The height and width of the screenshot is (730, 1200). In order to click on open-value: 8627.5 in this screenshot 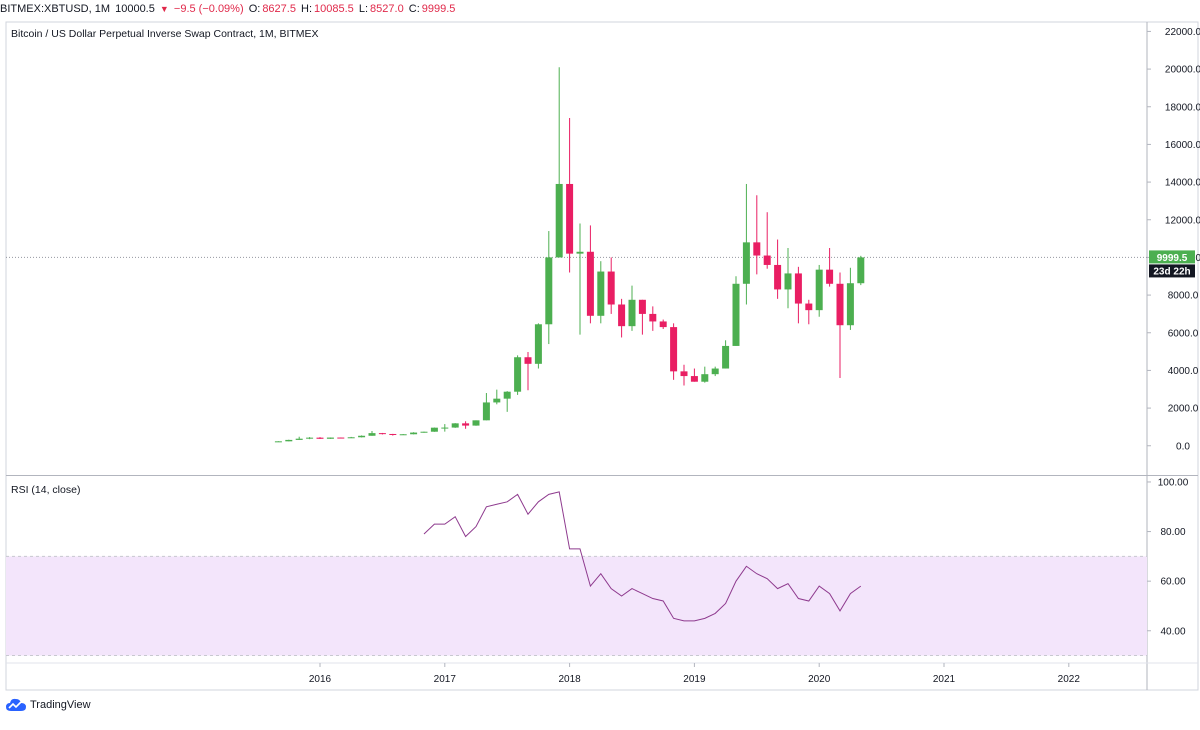, I will do `click(279, 9)`.